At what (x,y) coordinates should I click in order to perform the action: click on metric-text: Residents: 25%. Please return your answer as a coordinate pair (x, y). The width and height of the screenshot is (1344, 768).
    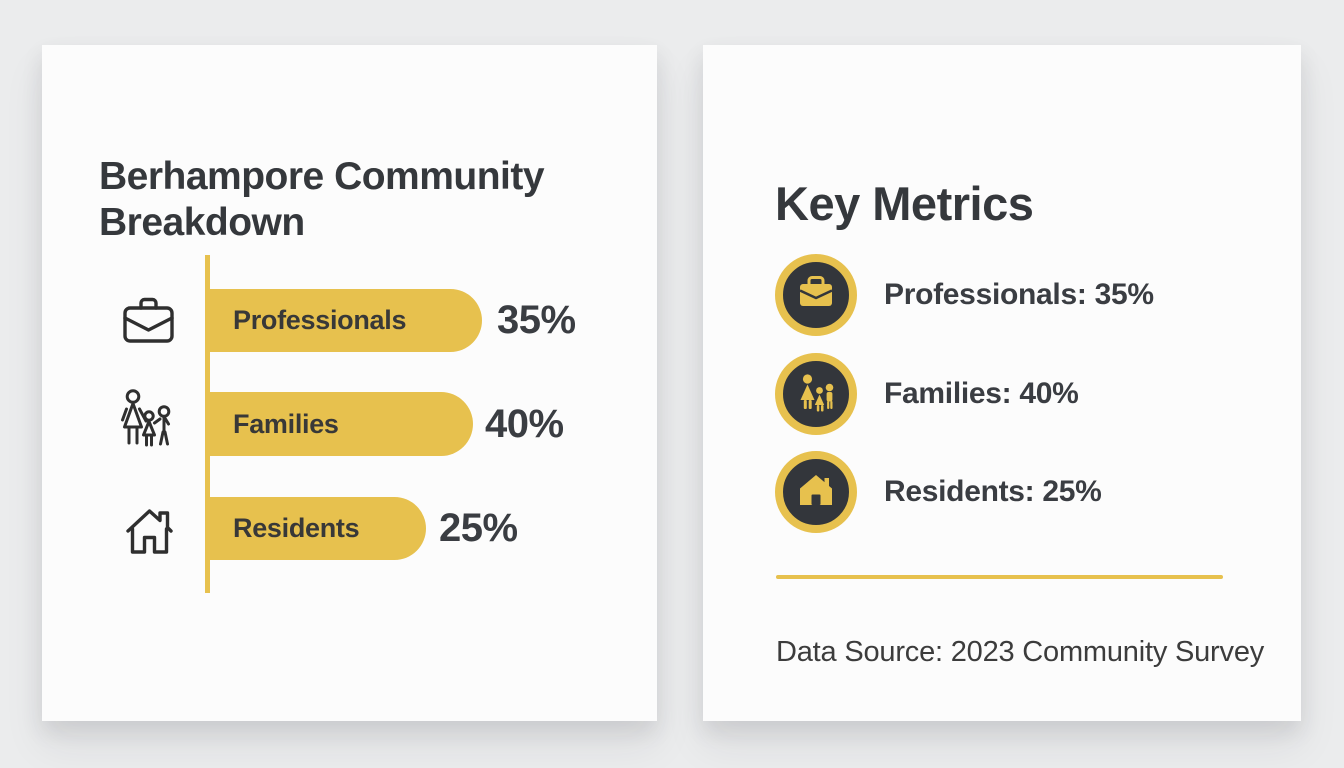
    Looking at the image, I should click on (993, 491).